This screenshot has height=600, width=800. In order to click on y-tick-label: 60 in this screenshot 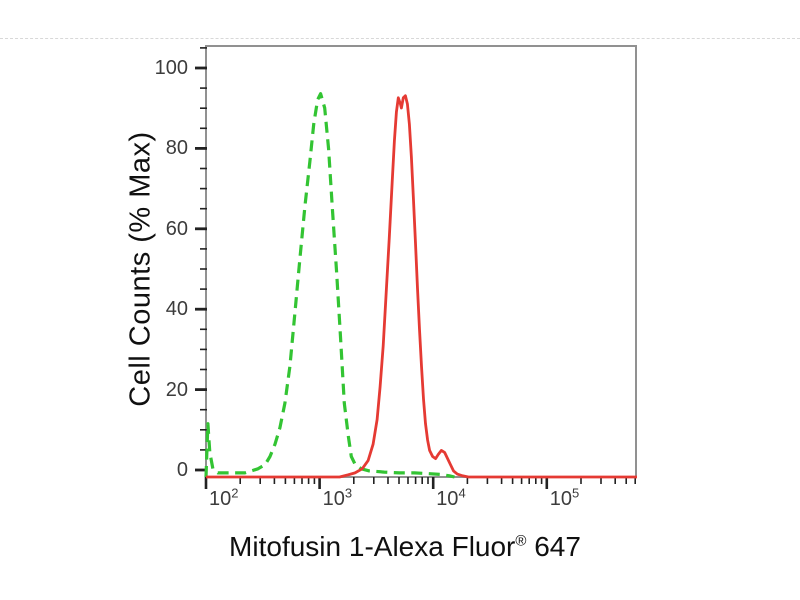, I will do `click(176, 228)`.